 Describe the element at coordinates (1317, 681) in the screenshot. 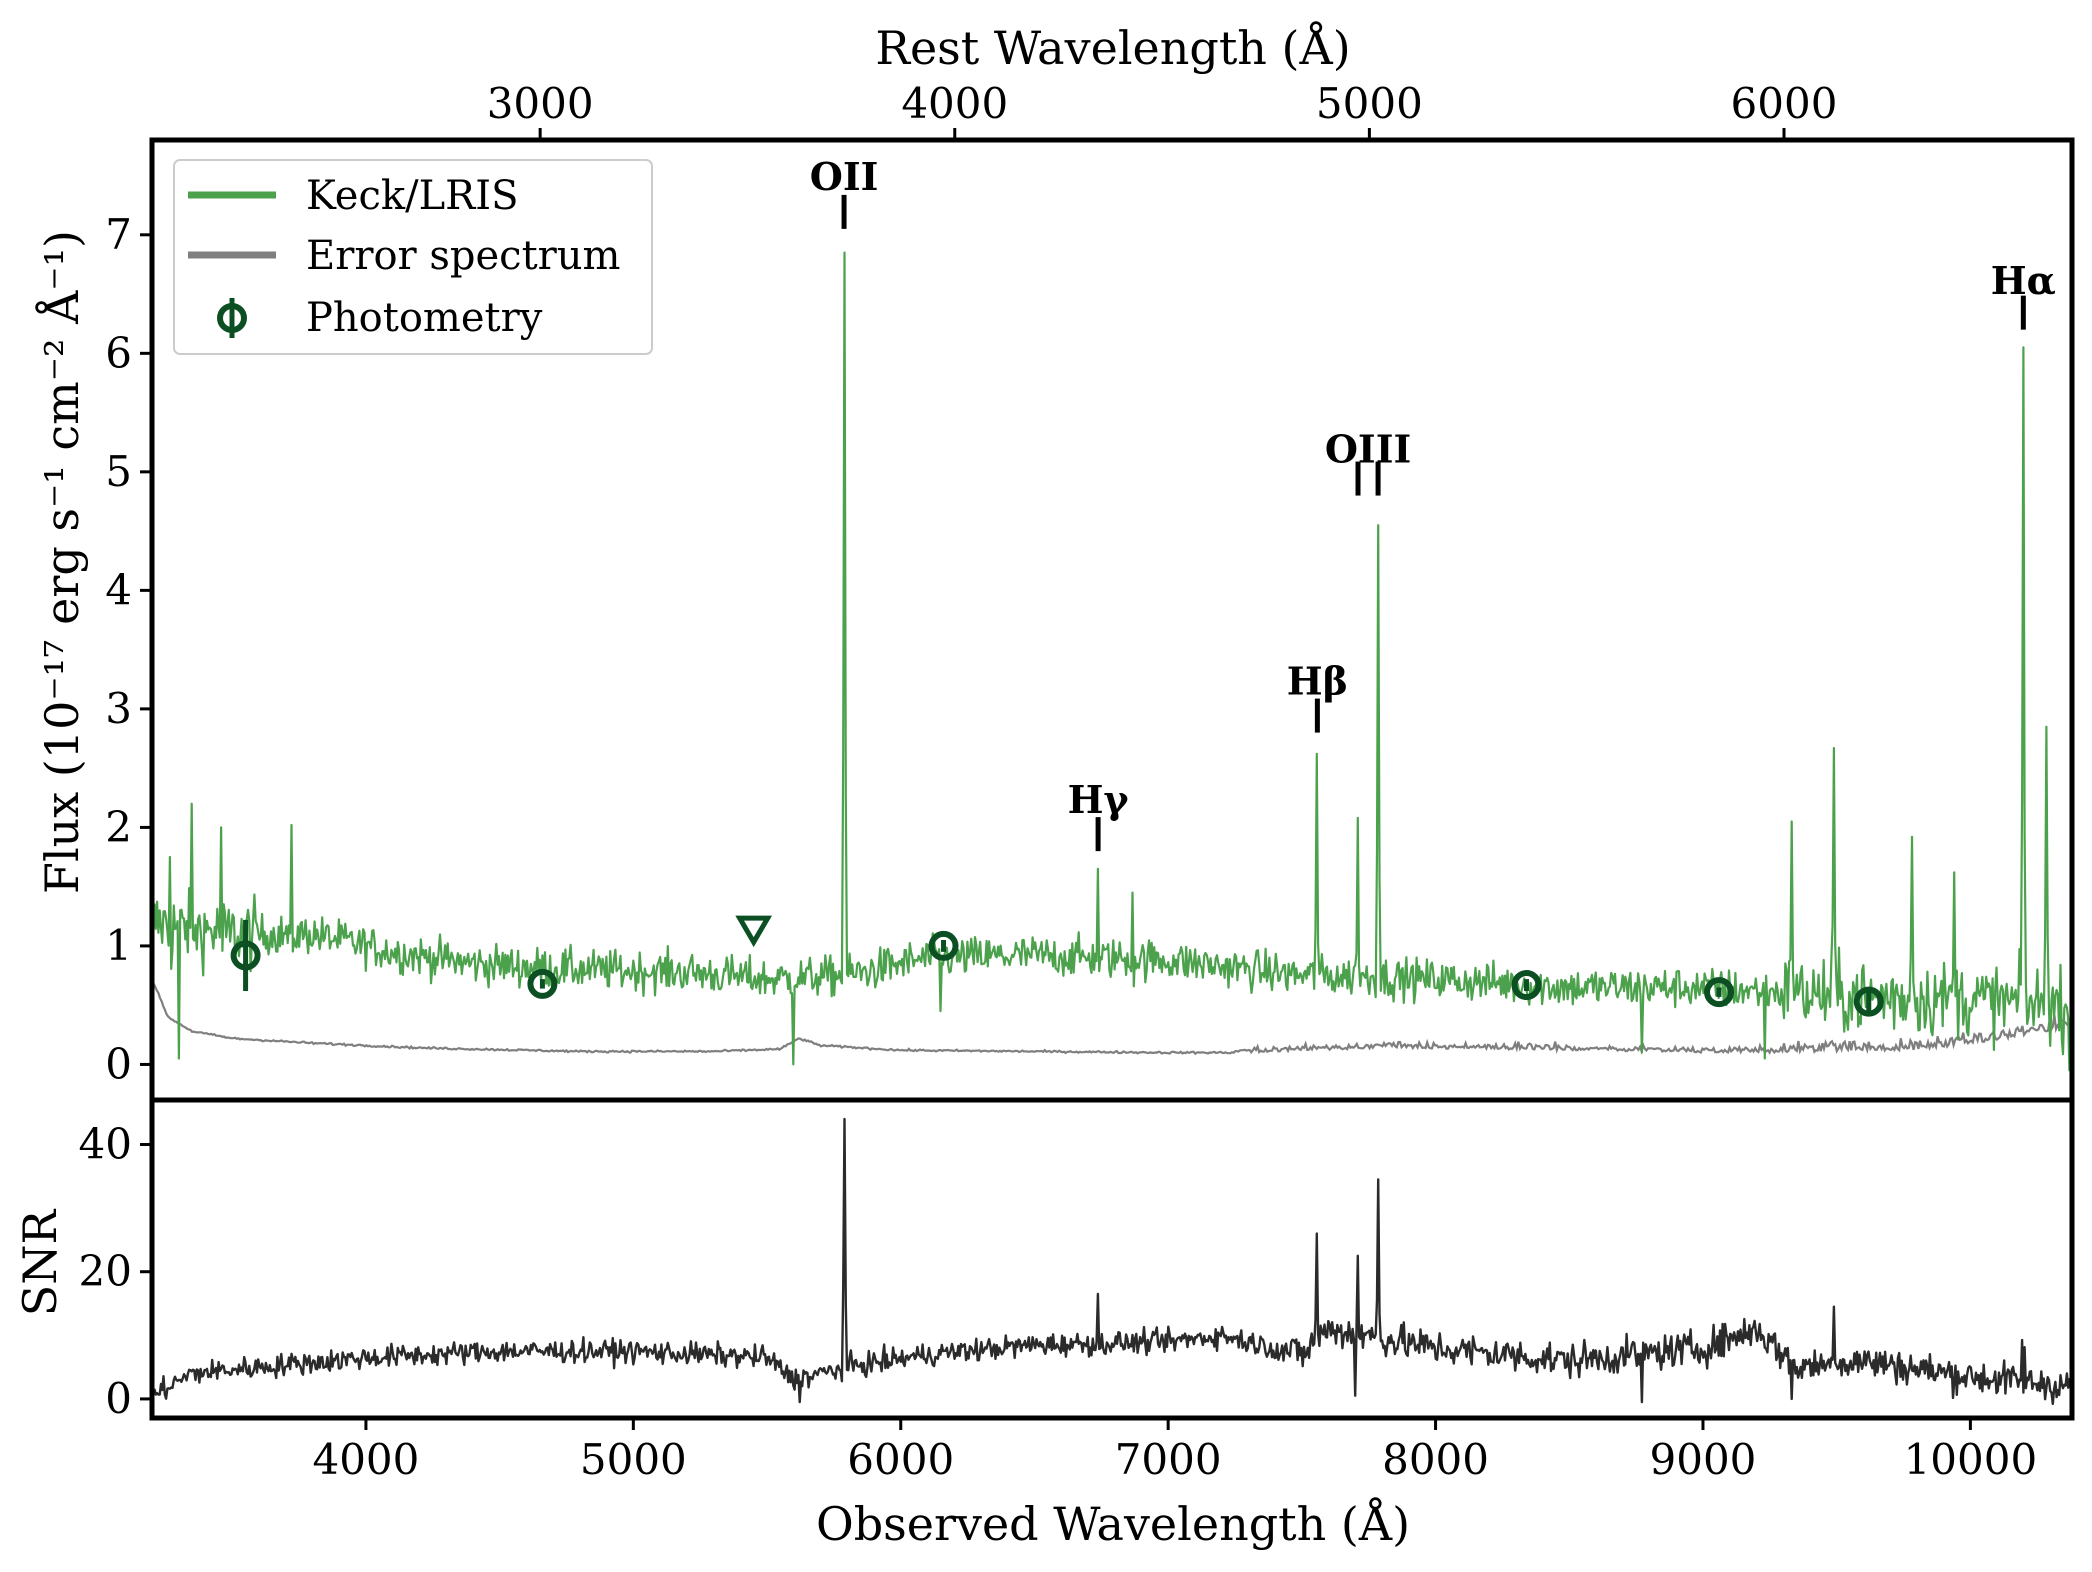

I see `emission-line-label: Hβ` at that location.